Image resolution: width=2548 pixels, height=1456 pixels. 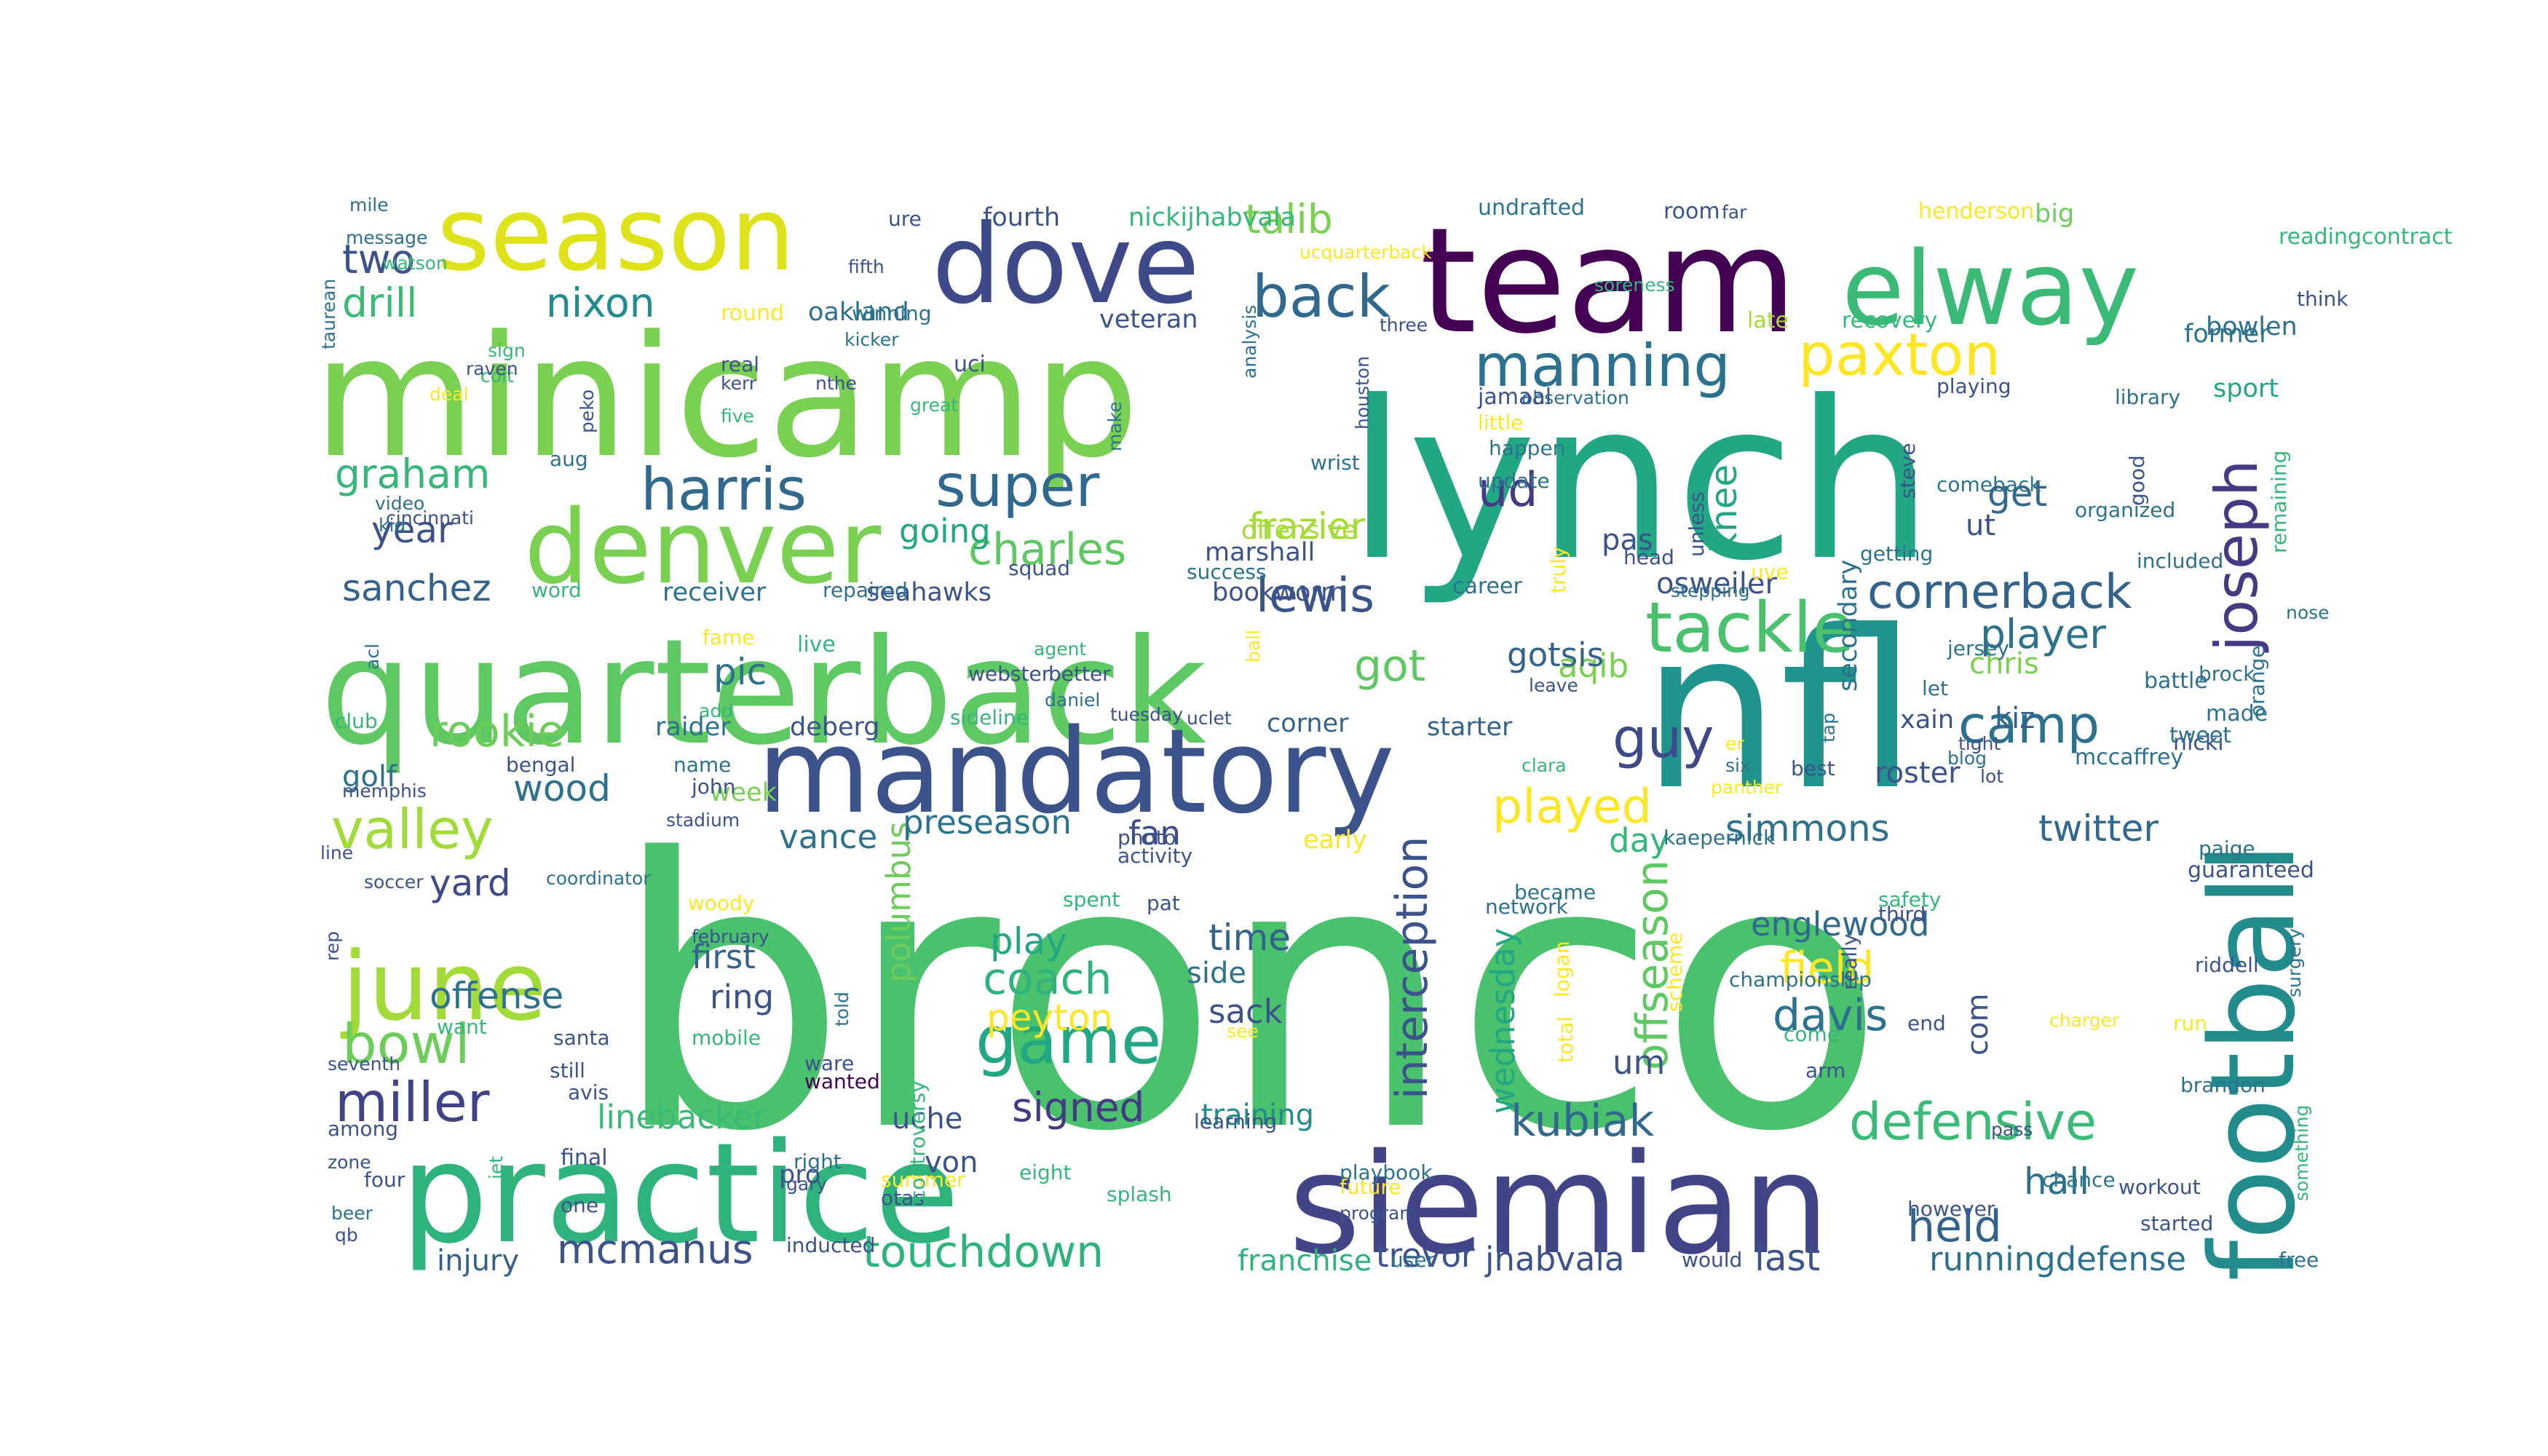 What do you see at coordinates (2227, 674) in the screenshot?
I see `word-brock: brock` at bounding box center [2227, 674].